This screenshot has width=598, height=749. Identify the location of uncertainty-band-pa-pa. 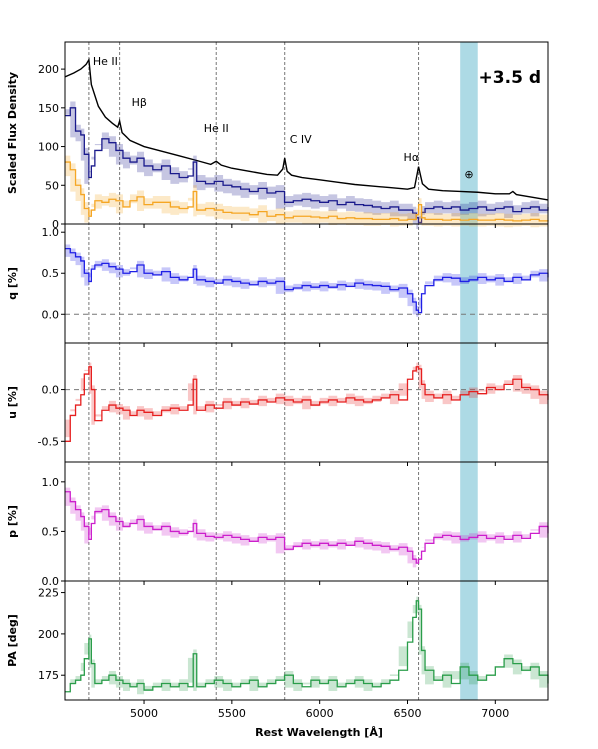
(306, 646).